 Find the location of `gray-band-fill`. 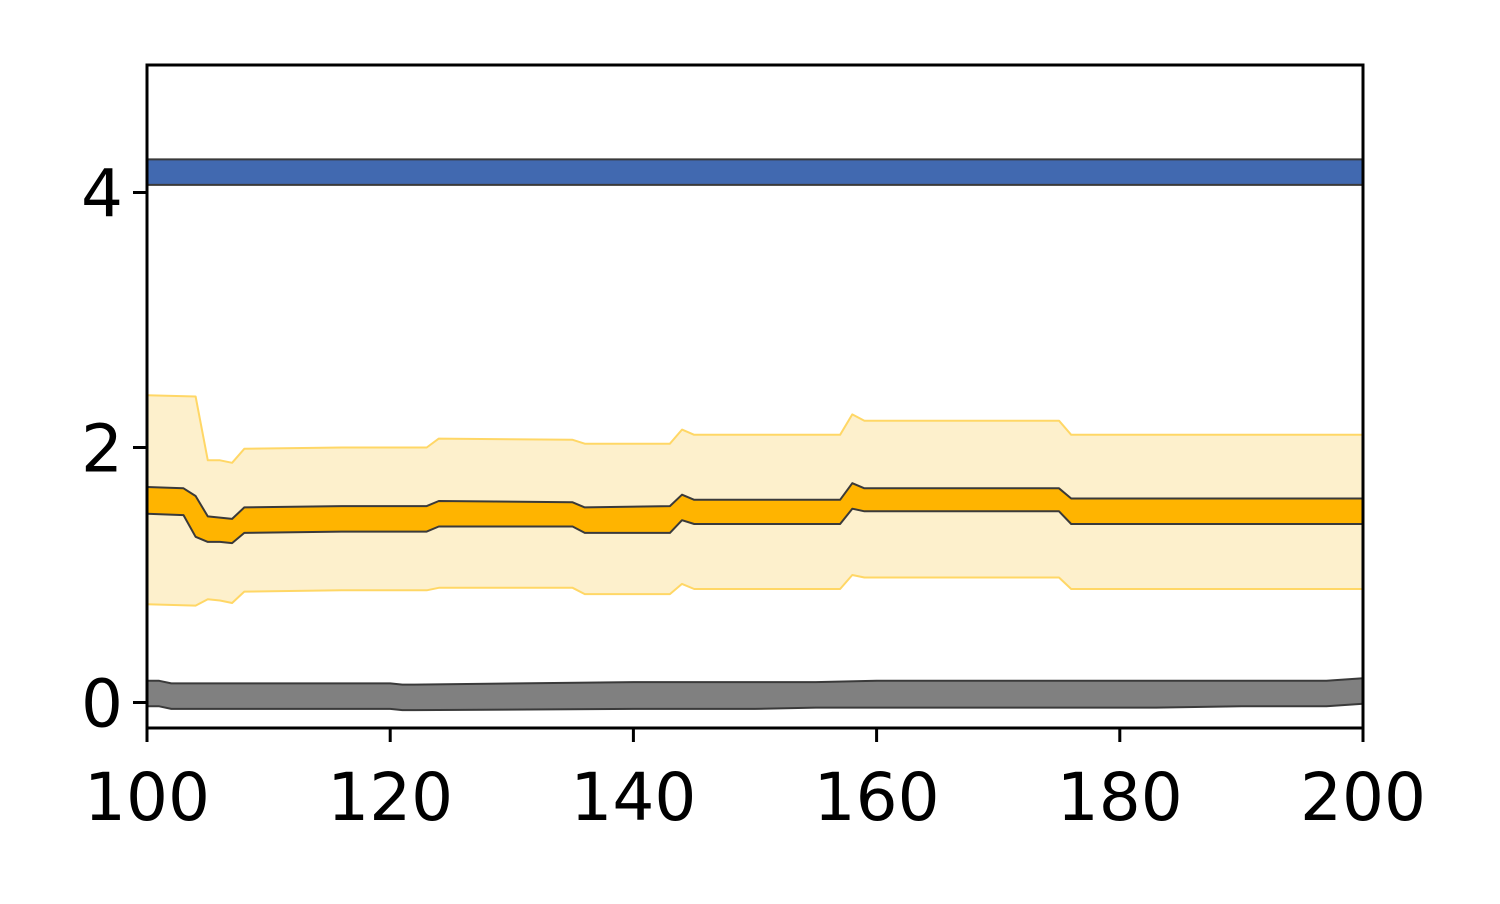

gray-band-fill is located at coordinates (755, 694).